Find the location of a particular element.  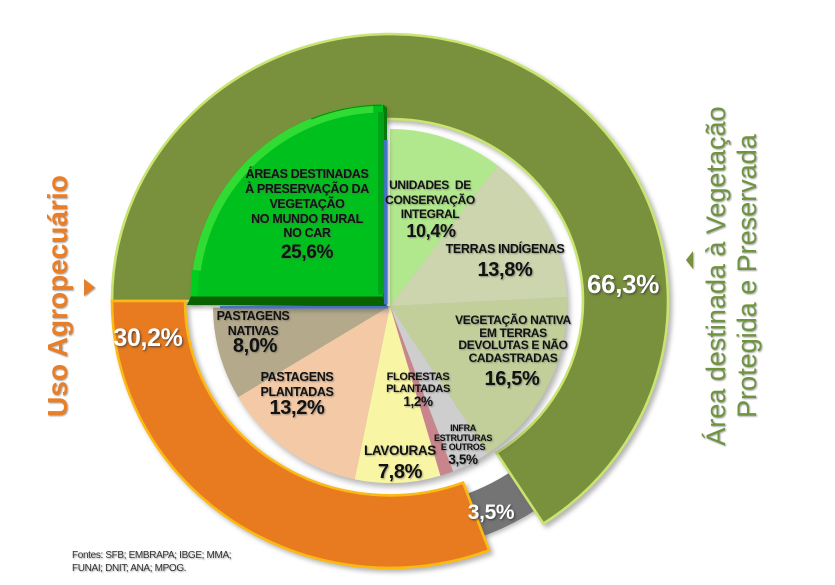

svg-text: EM TERRAS is located at coordinates (513, 333).